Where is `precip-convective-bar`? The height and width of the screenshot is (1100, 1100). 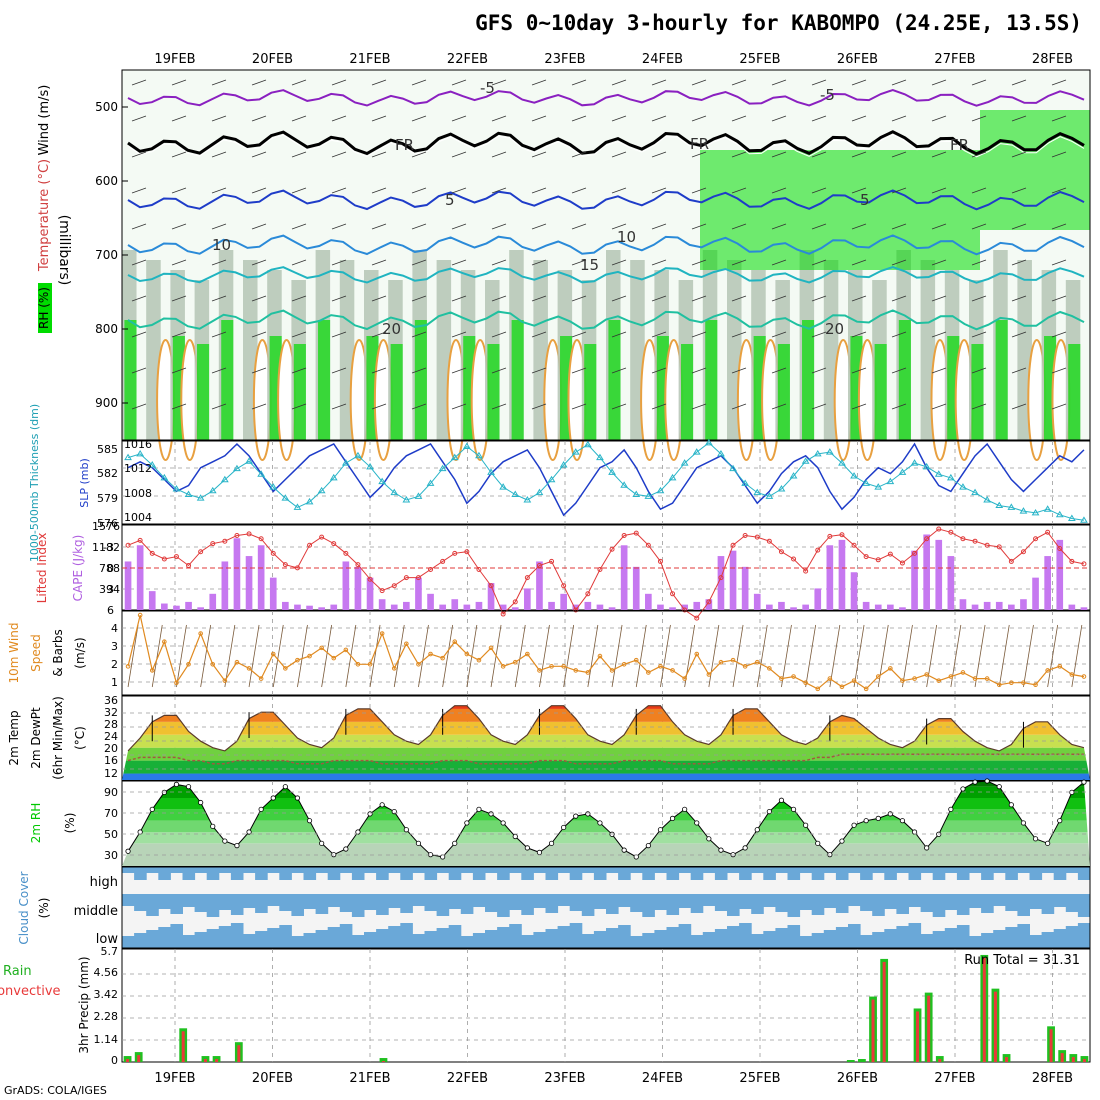
precip-convective-bar is located at coordinates (139, 1058).